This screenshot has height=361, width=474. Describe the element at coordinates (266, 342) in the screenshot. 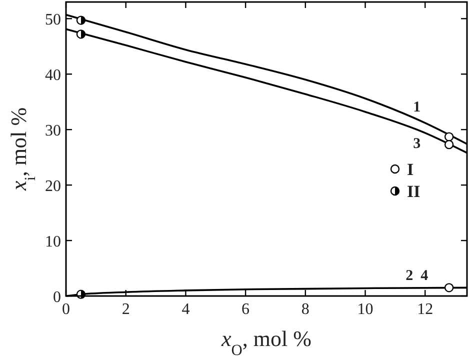

I see `x-axis-title: x$_{O}$, mol %` at that location.